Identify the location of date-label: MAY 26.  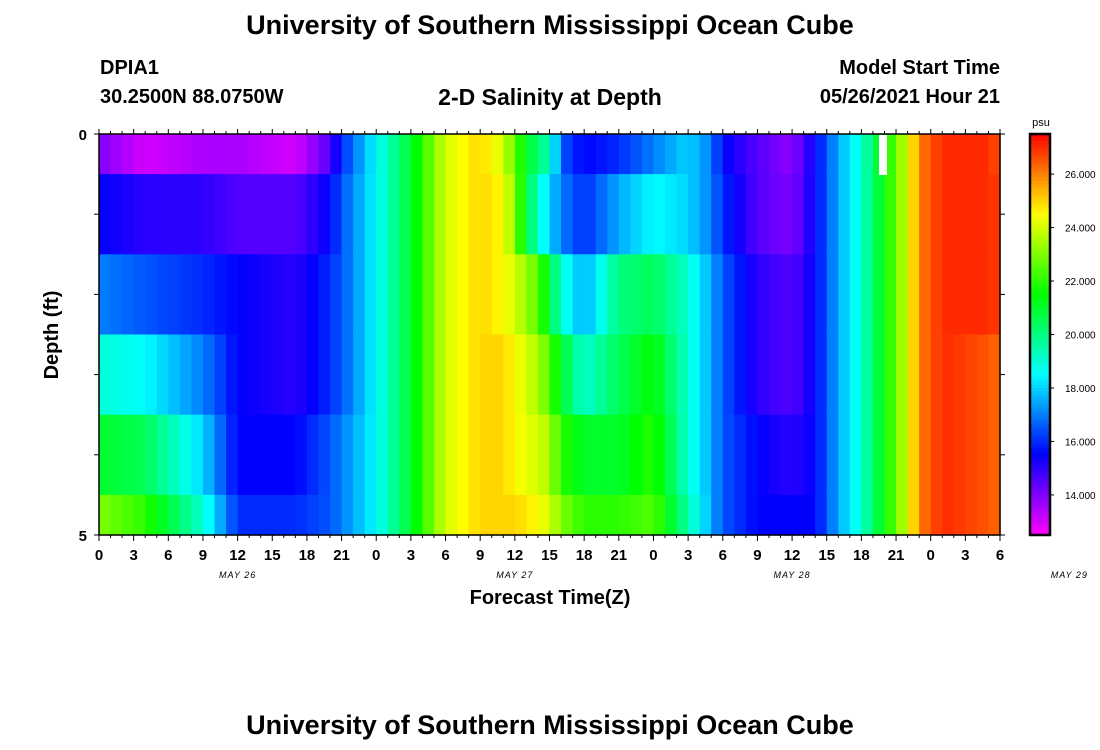
(237, 575).